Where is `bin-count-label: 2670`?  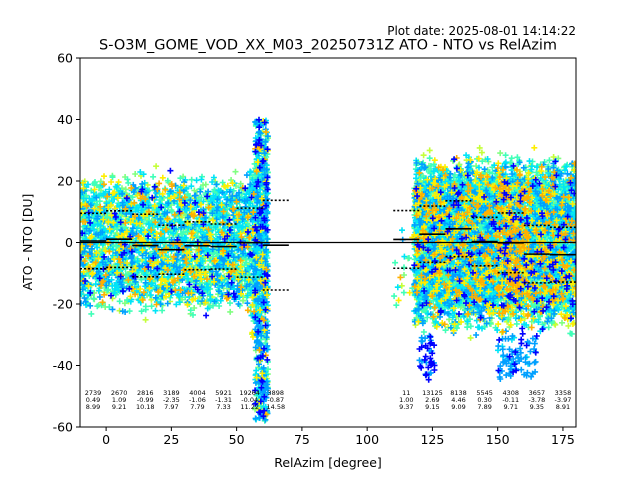
bin-count-label: 2670 is located at coordinates (119, 393).